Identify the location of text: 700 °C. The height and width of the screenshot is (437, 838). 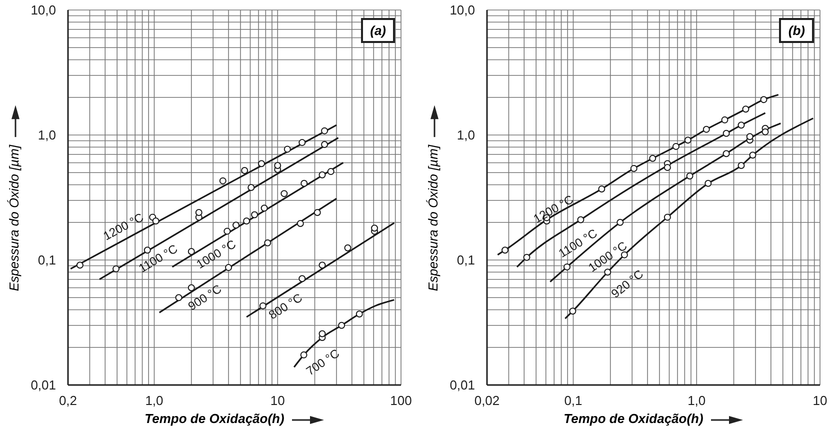
(323, 362).